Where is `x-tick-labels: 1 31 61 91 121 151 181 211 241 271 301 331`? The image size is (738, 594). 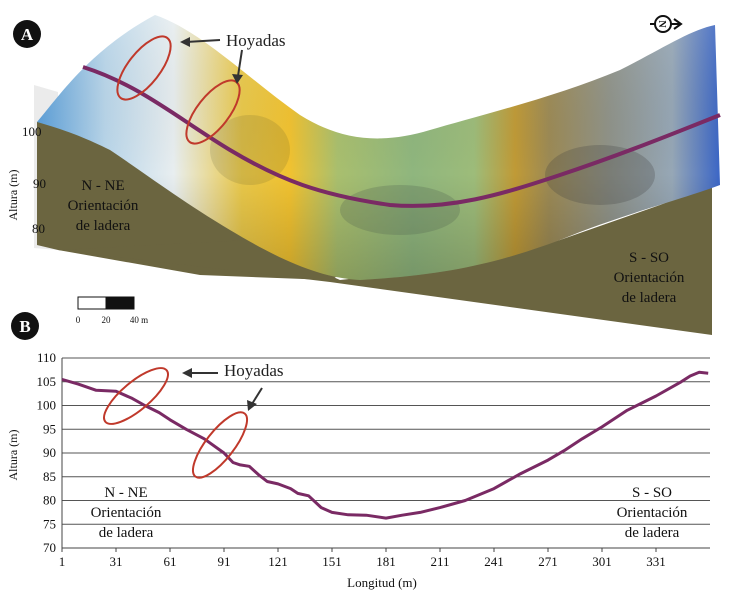 x-tick-labels: 1 31 61 91 121 151 181 211 241 271 301 331 is located at coordinates (362, 558).